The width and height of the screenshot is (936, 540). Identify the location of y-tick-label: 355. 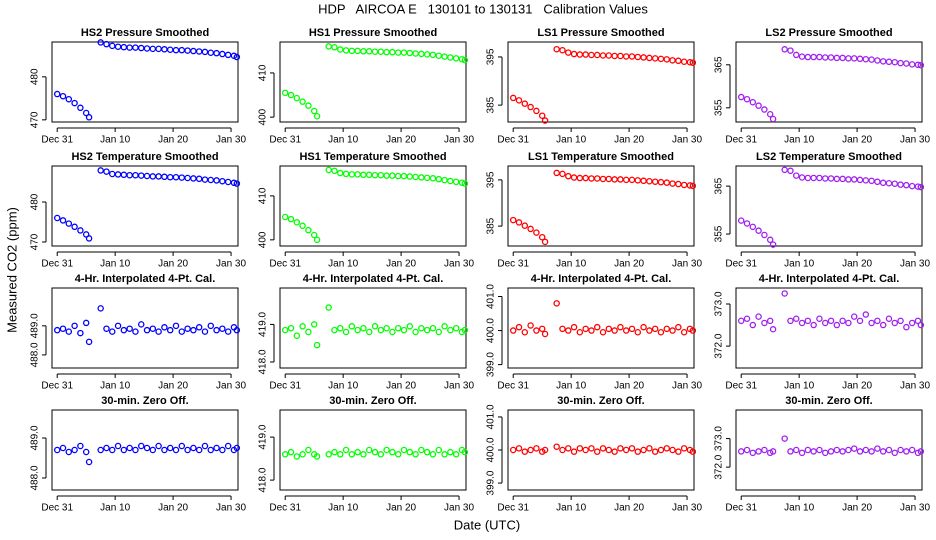
(719, 233).